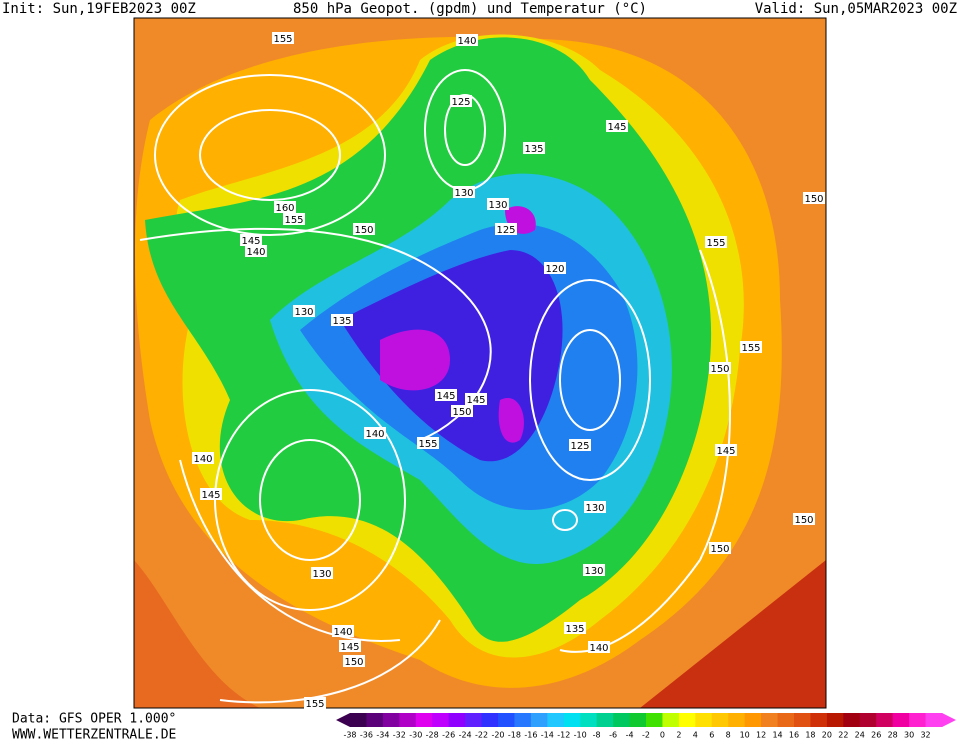 This screenshot has width=959, height=745. What do you see at coordinates (432, 735) in the screenshot?
I see `scale-label: -28` at bounding box center [432, 735].